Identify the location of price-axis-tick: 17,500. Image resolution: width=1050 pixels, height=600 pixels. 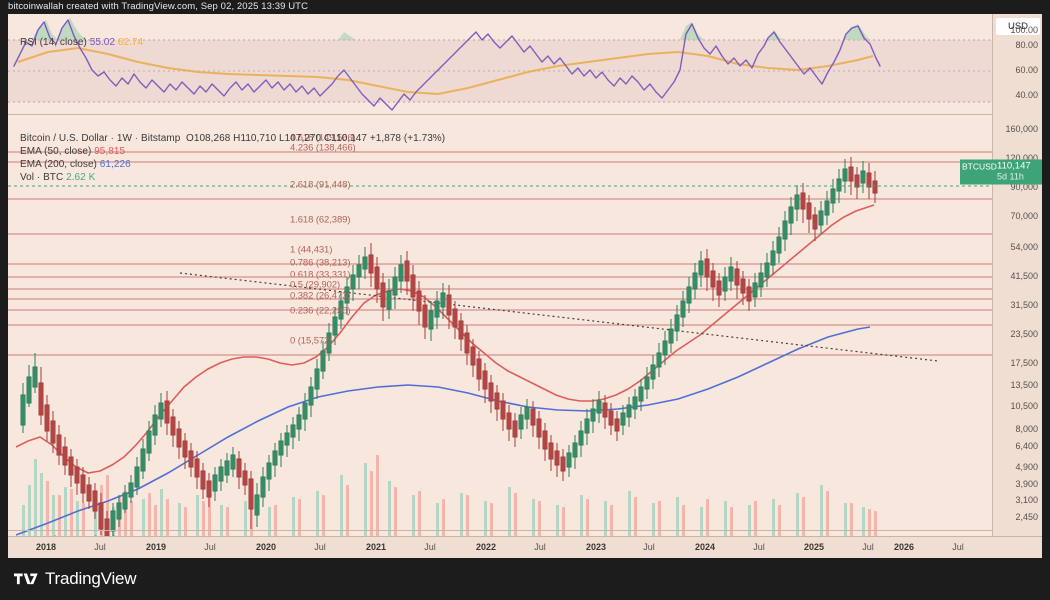
(1024, 363).